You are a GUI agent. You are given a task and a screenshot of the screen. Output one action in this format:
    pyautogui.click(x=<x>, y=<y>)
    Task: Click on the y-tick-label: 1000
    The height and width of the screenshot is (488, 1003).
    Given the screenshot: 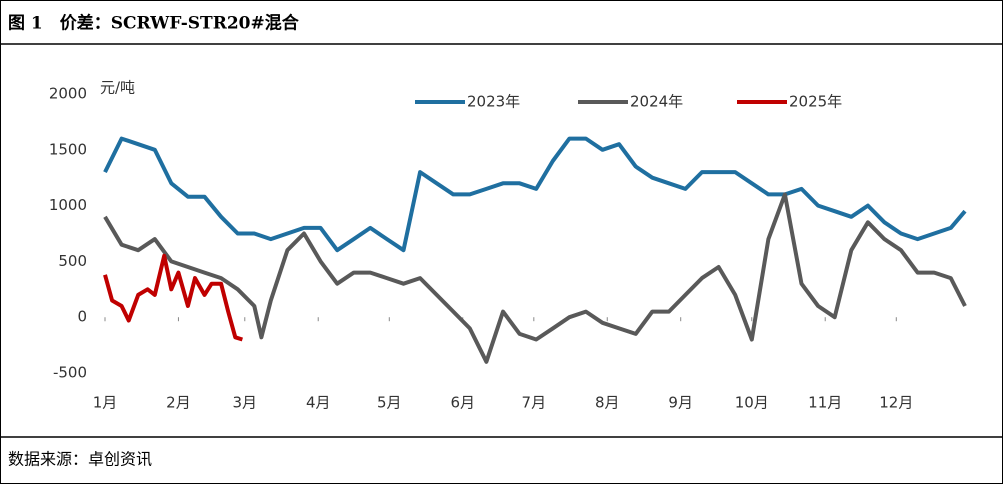 What is the action you would take?
    pyautogui.click(x=68, y=205)
    